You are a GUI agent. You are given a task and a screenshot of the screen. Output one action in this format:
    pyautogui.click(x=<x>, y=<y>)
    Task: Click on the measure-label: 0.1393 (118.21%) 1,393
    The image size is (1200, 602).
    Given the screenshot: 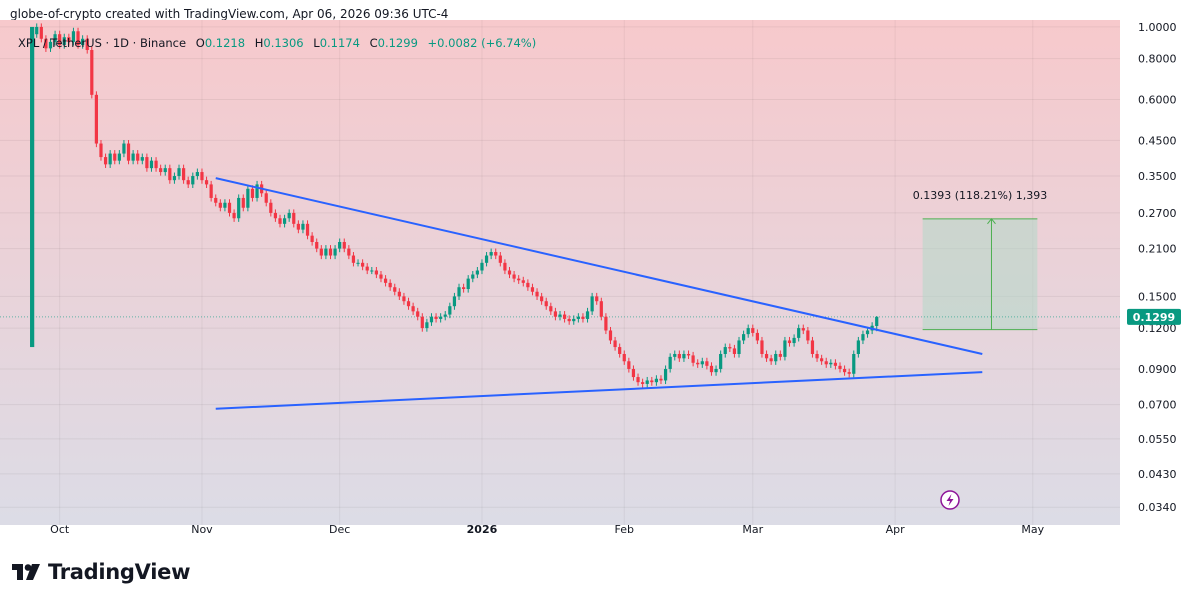 What is the action you would take?
    pyautogui.click(x=980, y=195)
    